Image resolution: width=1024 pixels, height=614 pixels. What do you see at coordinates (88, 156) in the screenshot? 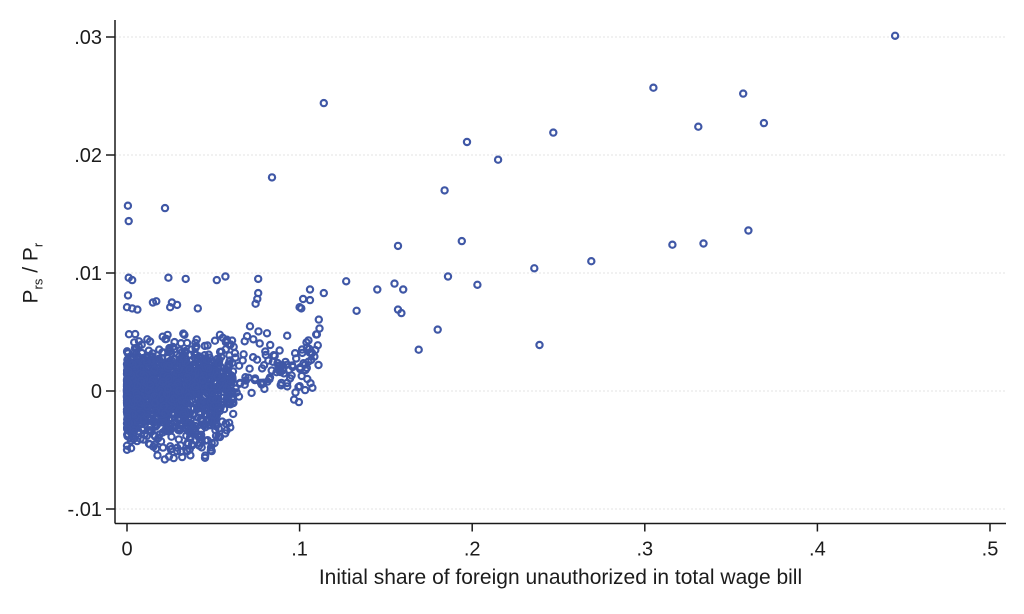
I see `y-tick-label: .02` at bounding box center [88, 156].